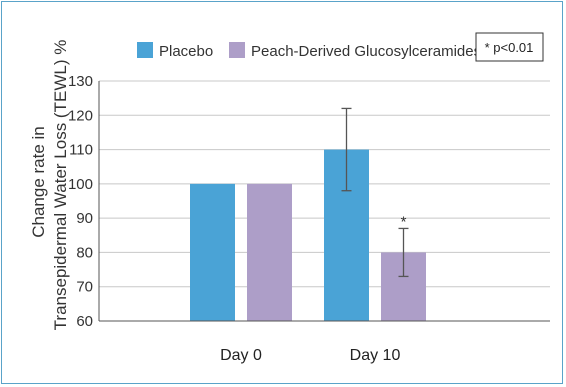  What do you see at coordinates (375, 355) in the screenshot?
I see `x-category-label: Day 10` at bounding box center [375, 355].